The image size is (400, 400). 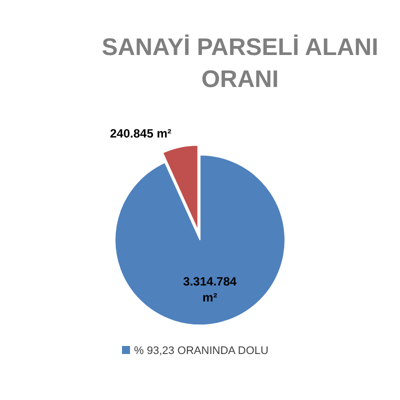 What do you see at coordinates (240, 63) in the screenshot?
I see `chart-title: SANAYİ PARSELİ ALANI ORANI` at bounding box center [240, 63].